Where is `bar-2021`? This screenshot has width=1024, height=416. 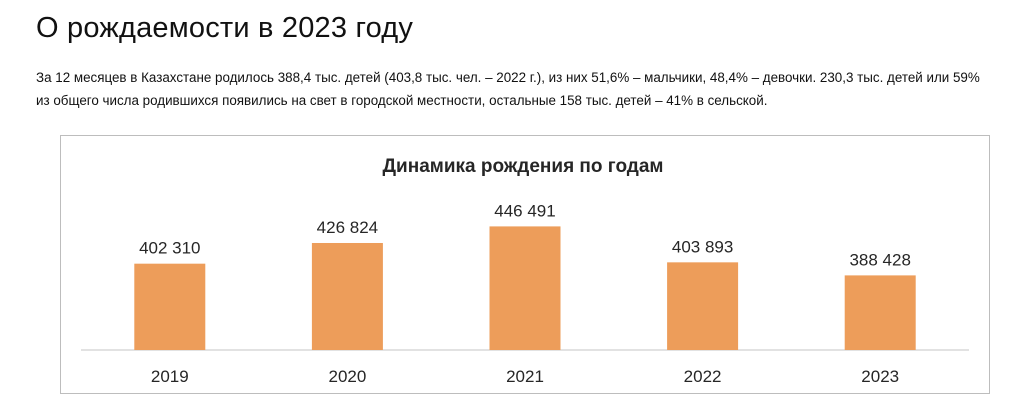 bar-2021 is located at coordinates (525, 288).